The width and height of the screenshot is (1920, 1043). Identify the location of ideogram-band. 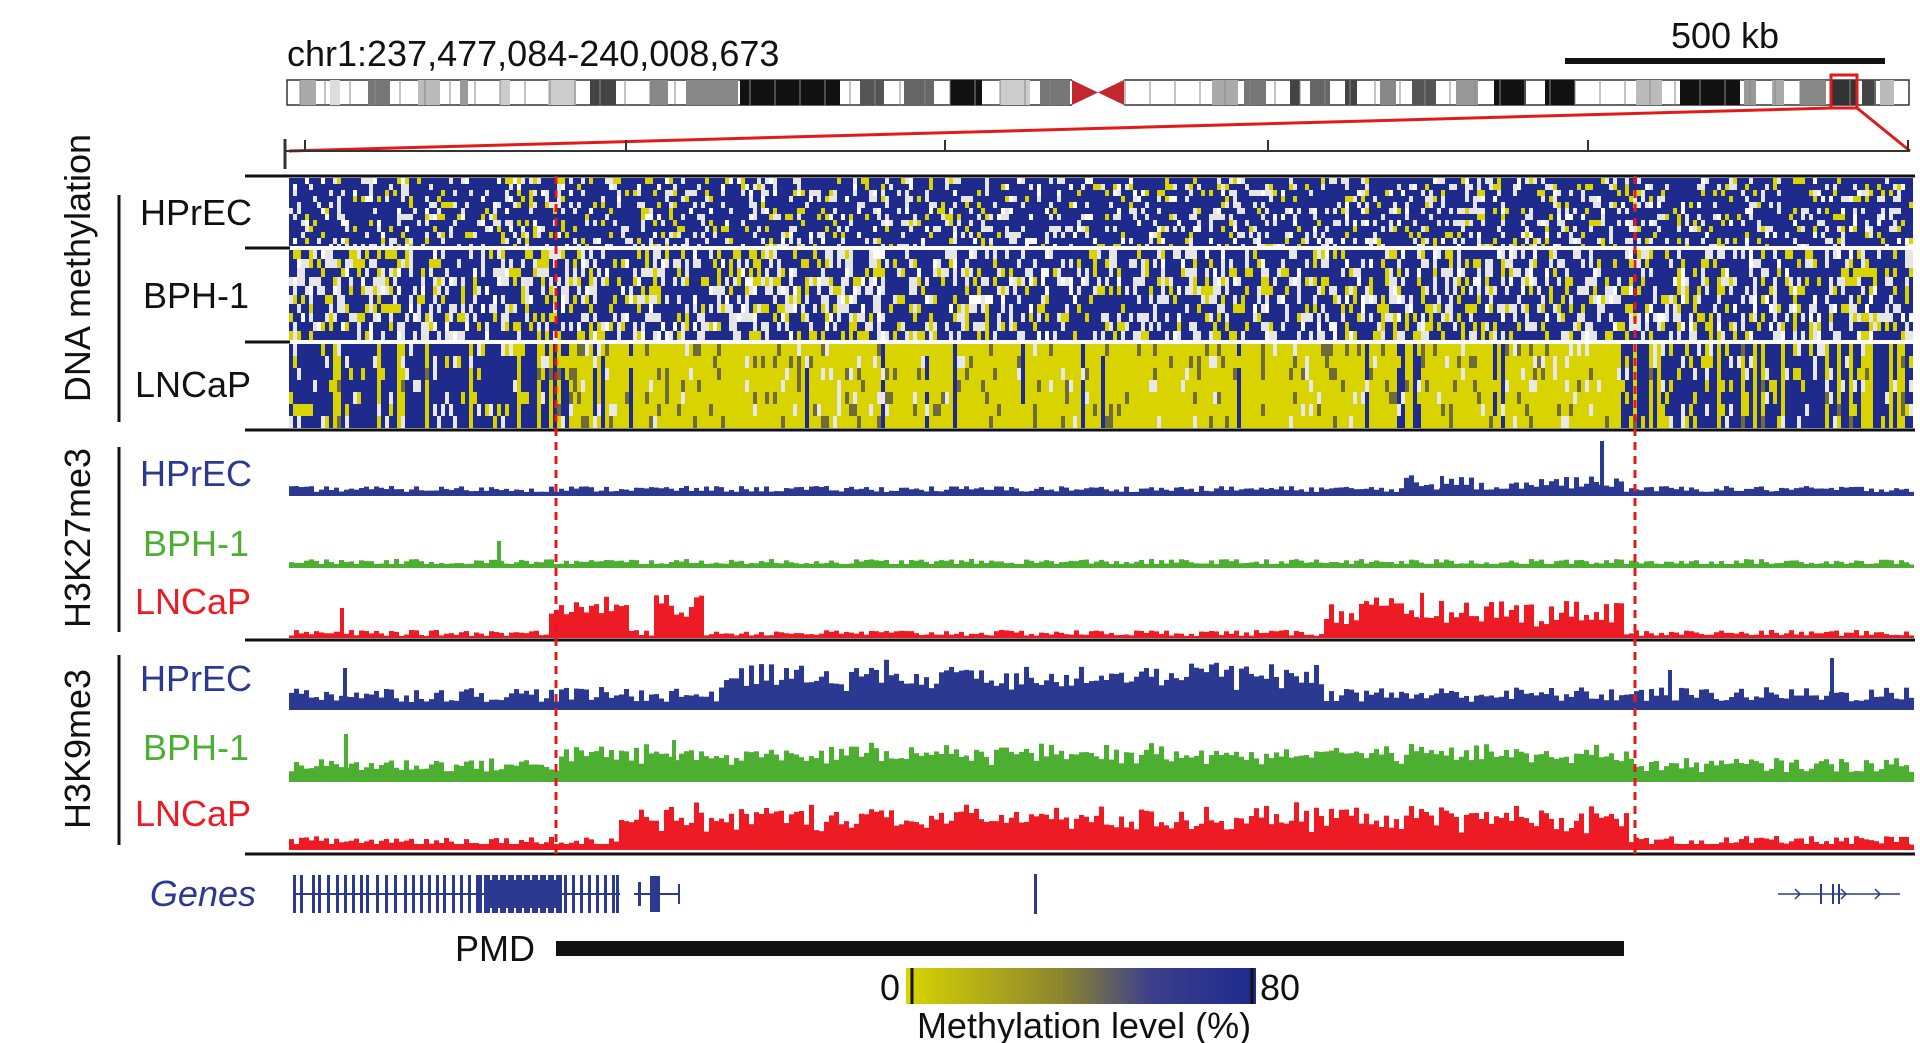
(1510, 92).